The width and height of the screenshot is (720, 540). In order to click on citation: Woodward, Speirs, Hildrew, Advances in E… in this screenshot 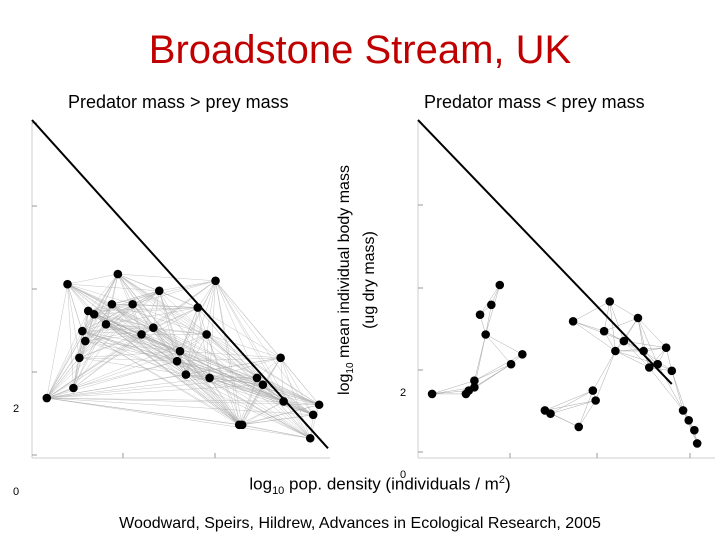, I will do `click(360, 523)`.